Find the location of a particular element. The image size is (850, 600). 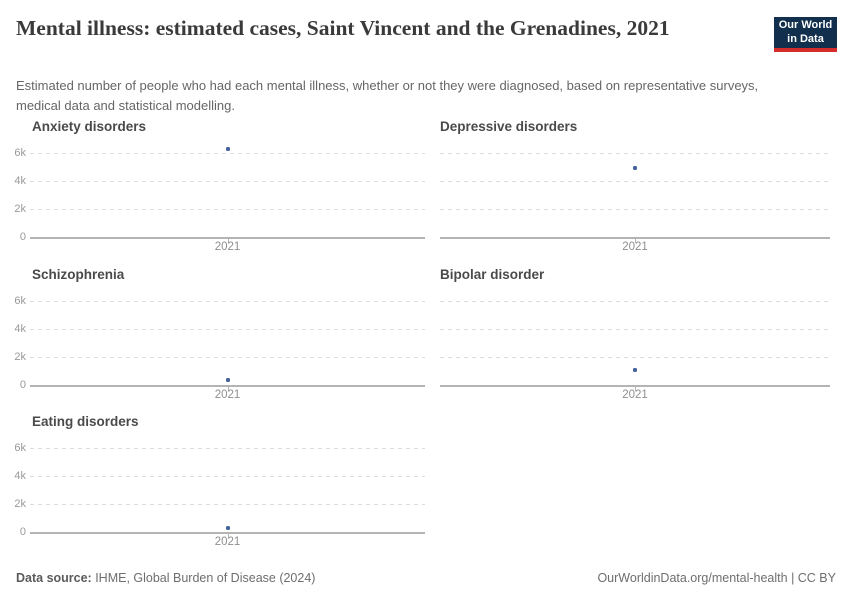

data-point-anxiety is located at coordinates (227, 148).